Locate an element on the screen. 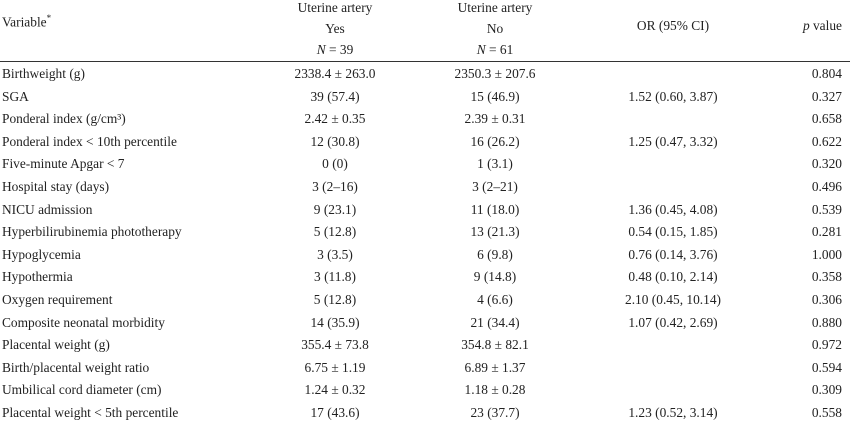 The width and height of the screenshot is (850, 425). cell-variable: Five-minute Apgar < 7 is located at coordinates (63, 164).